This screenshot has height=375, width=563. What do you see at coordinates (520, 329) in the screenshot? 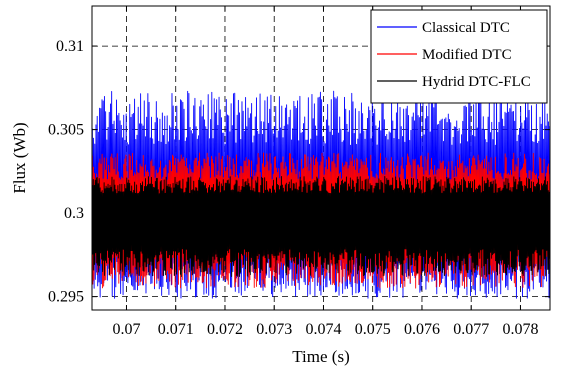
I see `x-tick-label: 0.078` at bounding box center [520, 329].